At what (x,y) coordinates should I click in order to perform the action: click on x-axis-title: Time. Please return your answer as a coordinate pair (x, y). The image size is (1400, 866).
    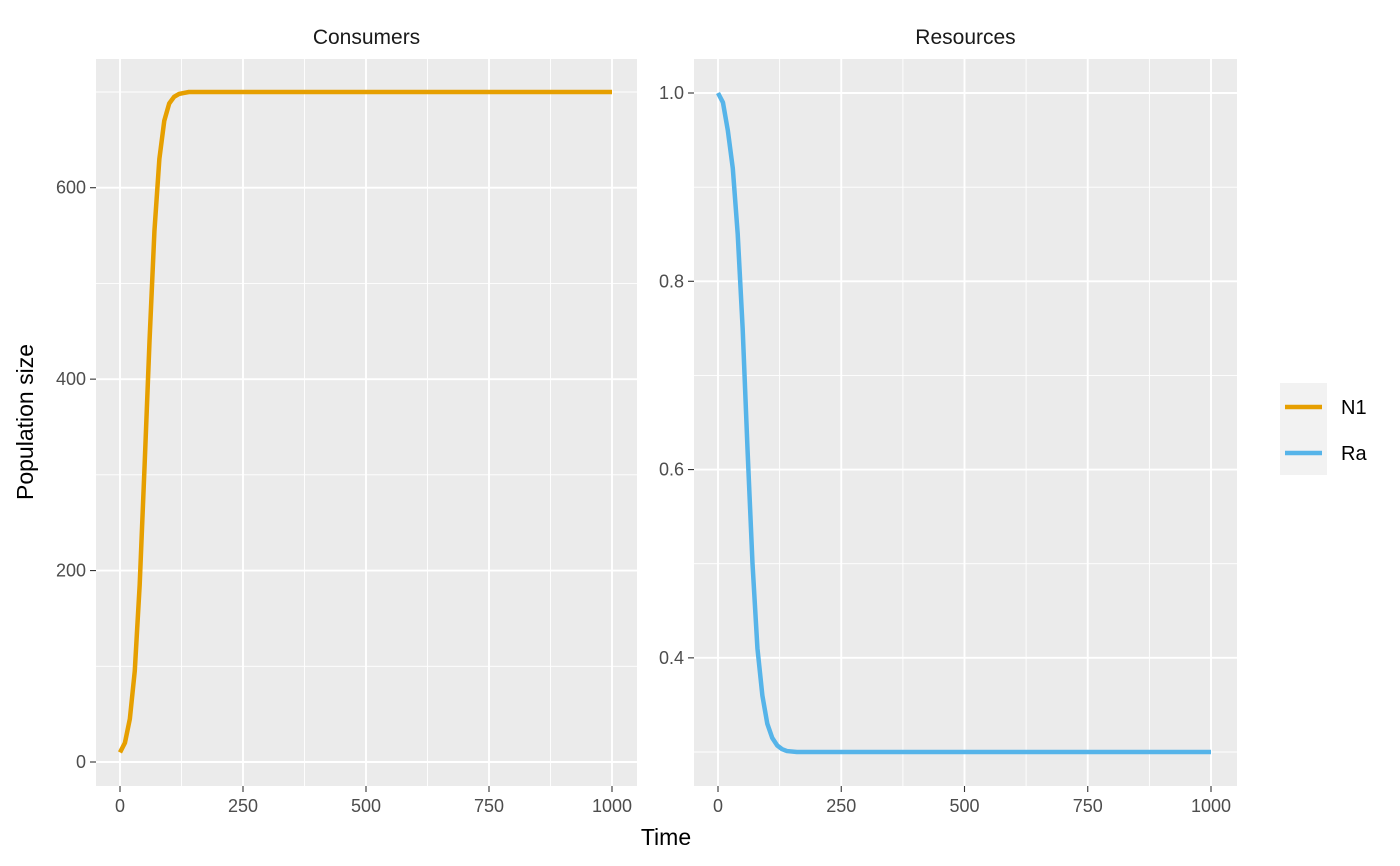
    Looking at the image, I should click on (666, 837).